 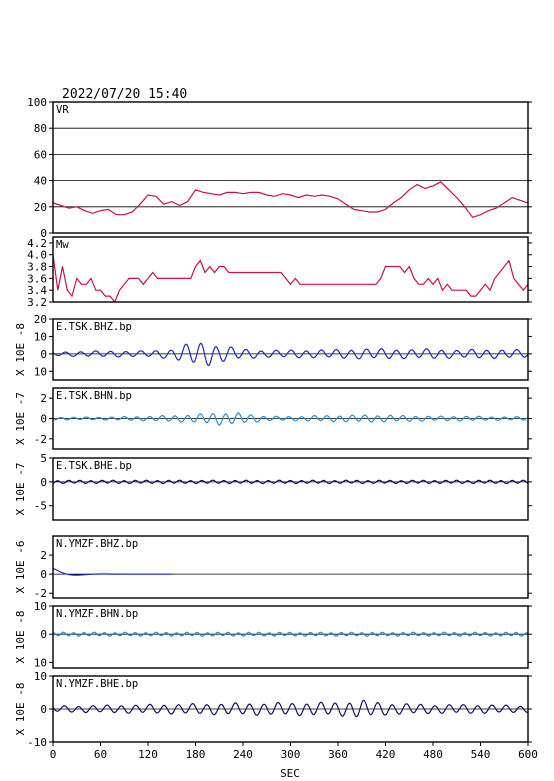 What do you see at coordinates (20, 349) in the screenshot?
I see `y-axis-label-e-tsk-bhz-bp: X 10E -8` at bounding box center [20, 349].